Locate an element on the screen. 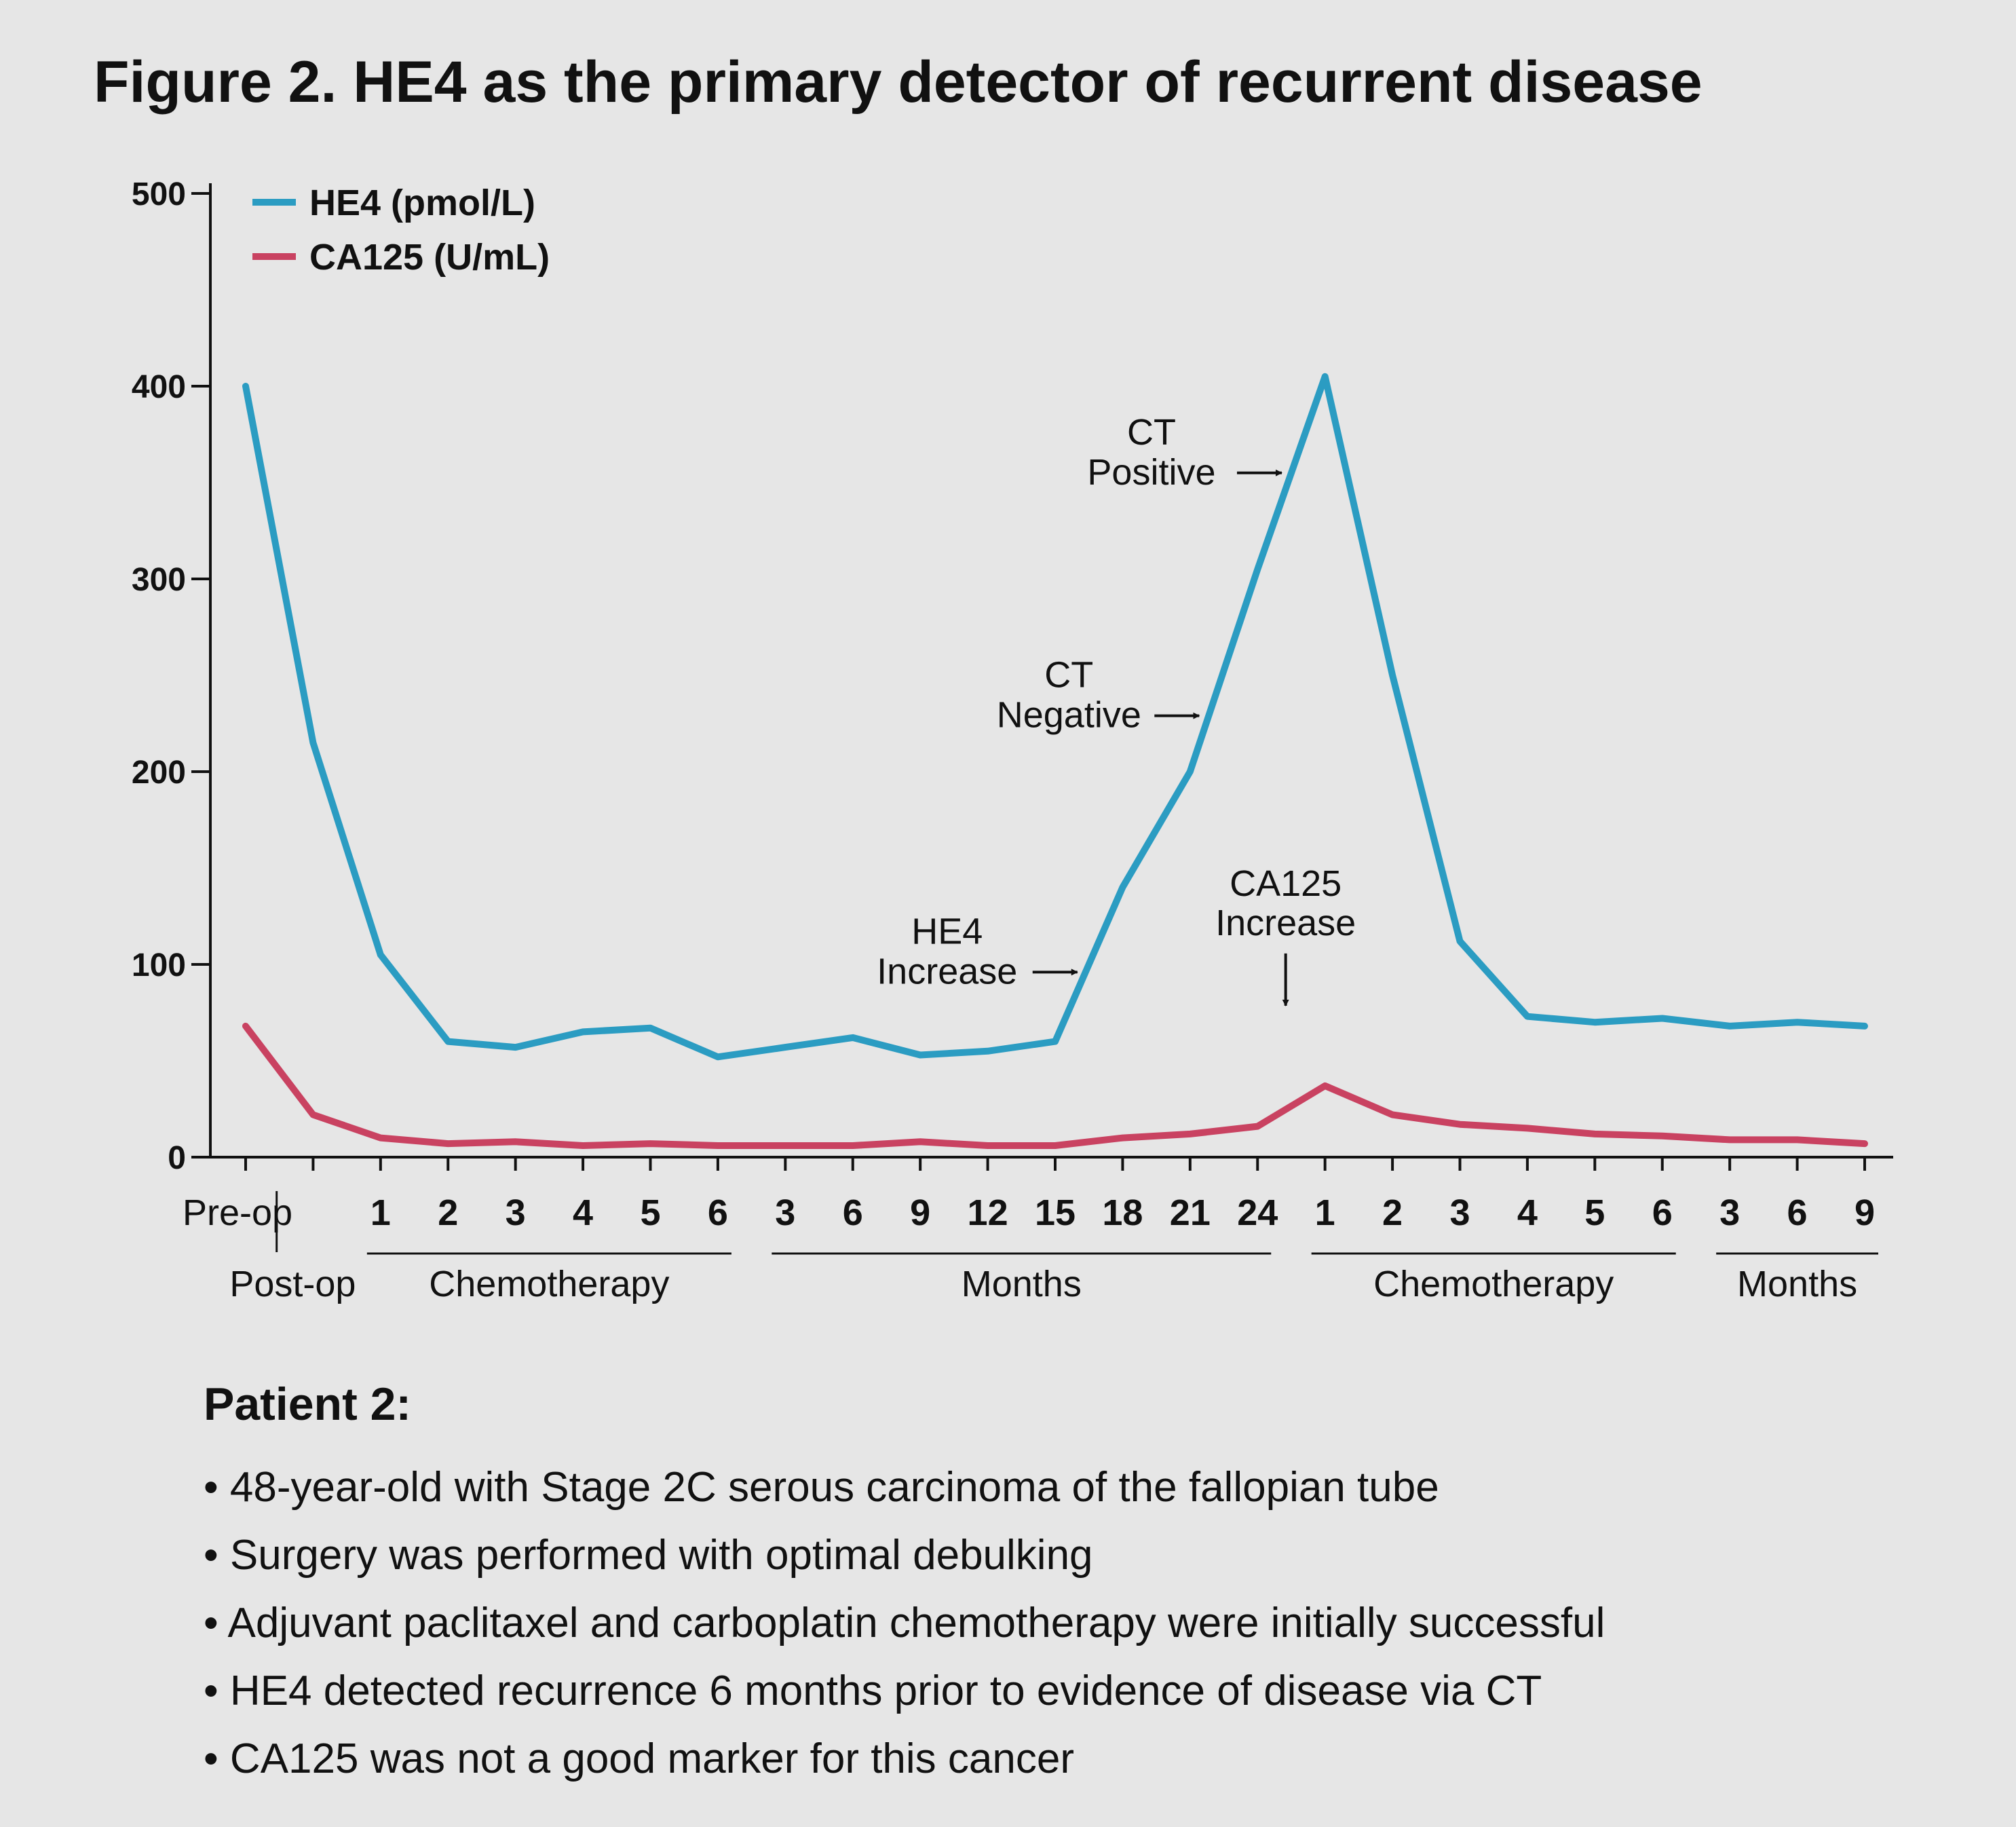 Image resolution: width=2016 pixels, height=1827 pixels. annotation-label: CA125 is located at coordinates (1286, 883).